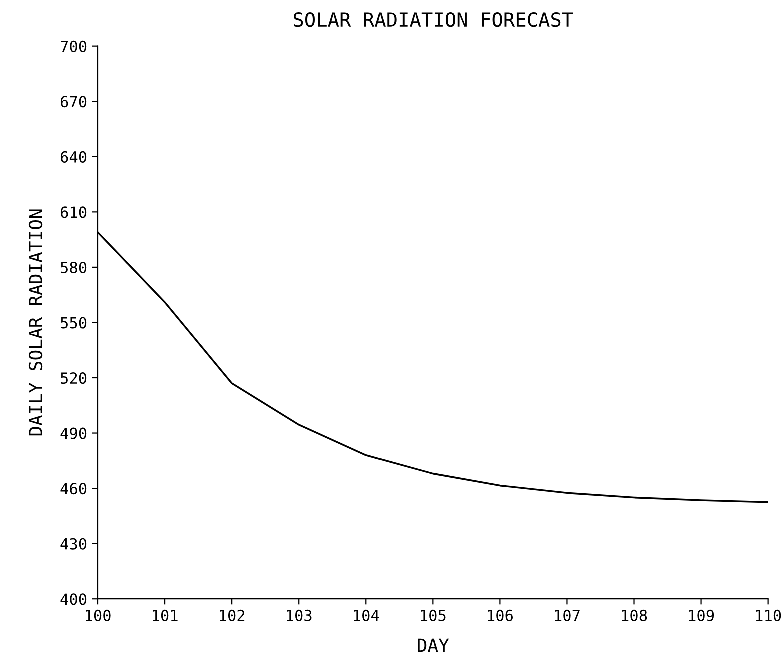  I want to click on y-tick-label: 640, so click(73, 157).